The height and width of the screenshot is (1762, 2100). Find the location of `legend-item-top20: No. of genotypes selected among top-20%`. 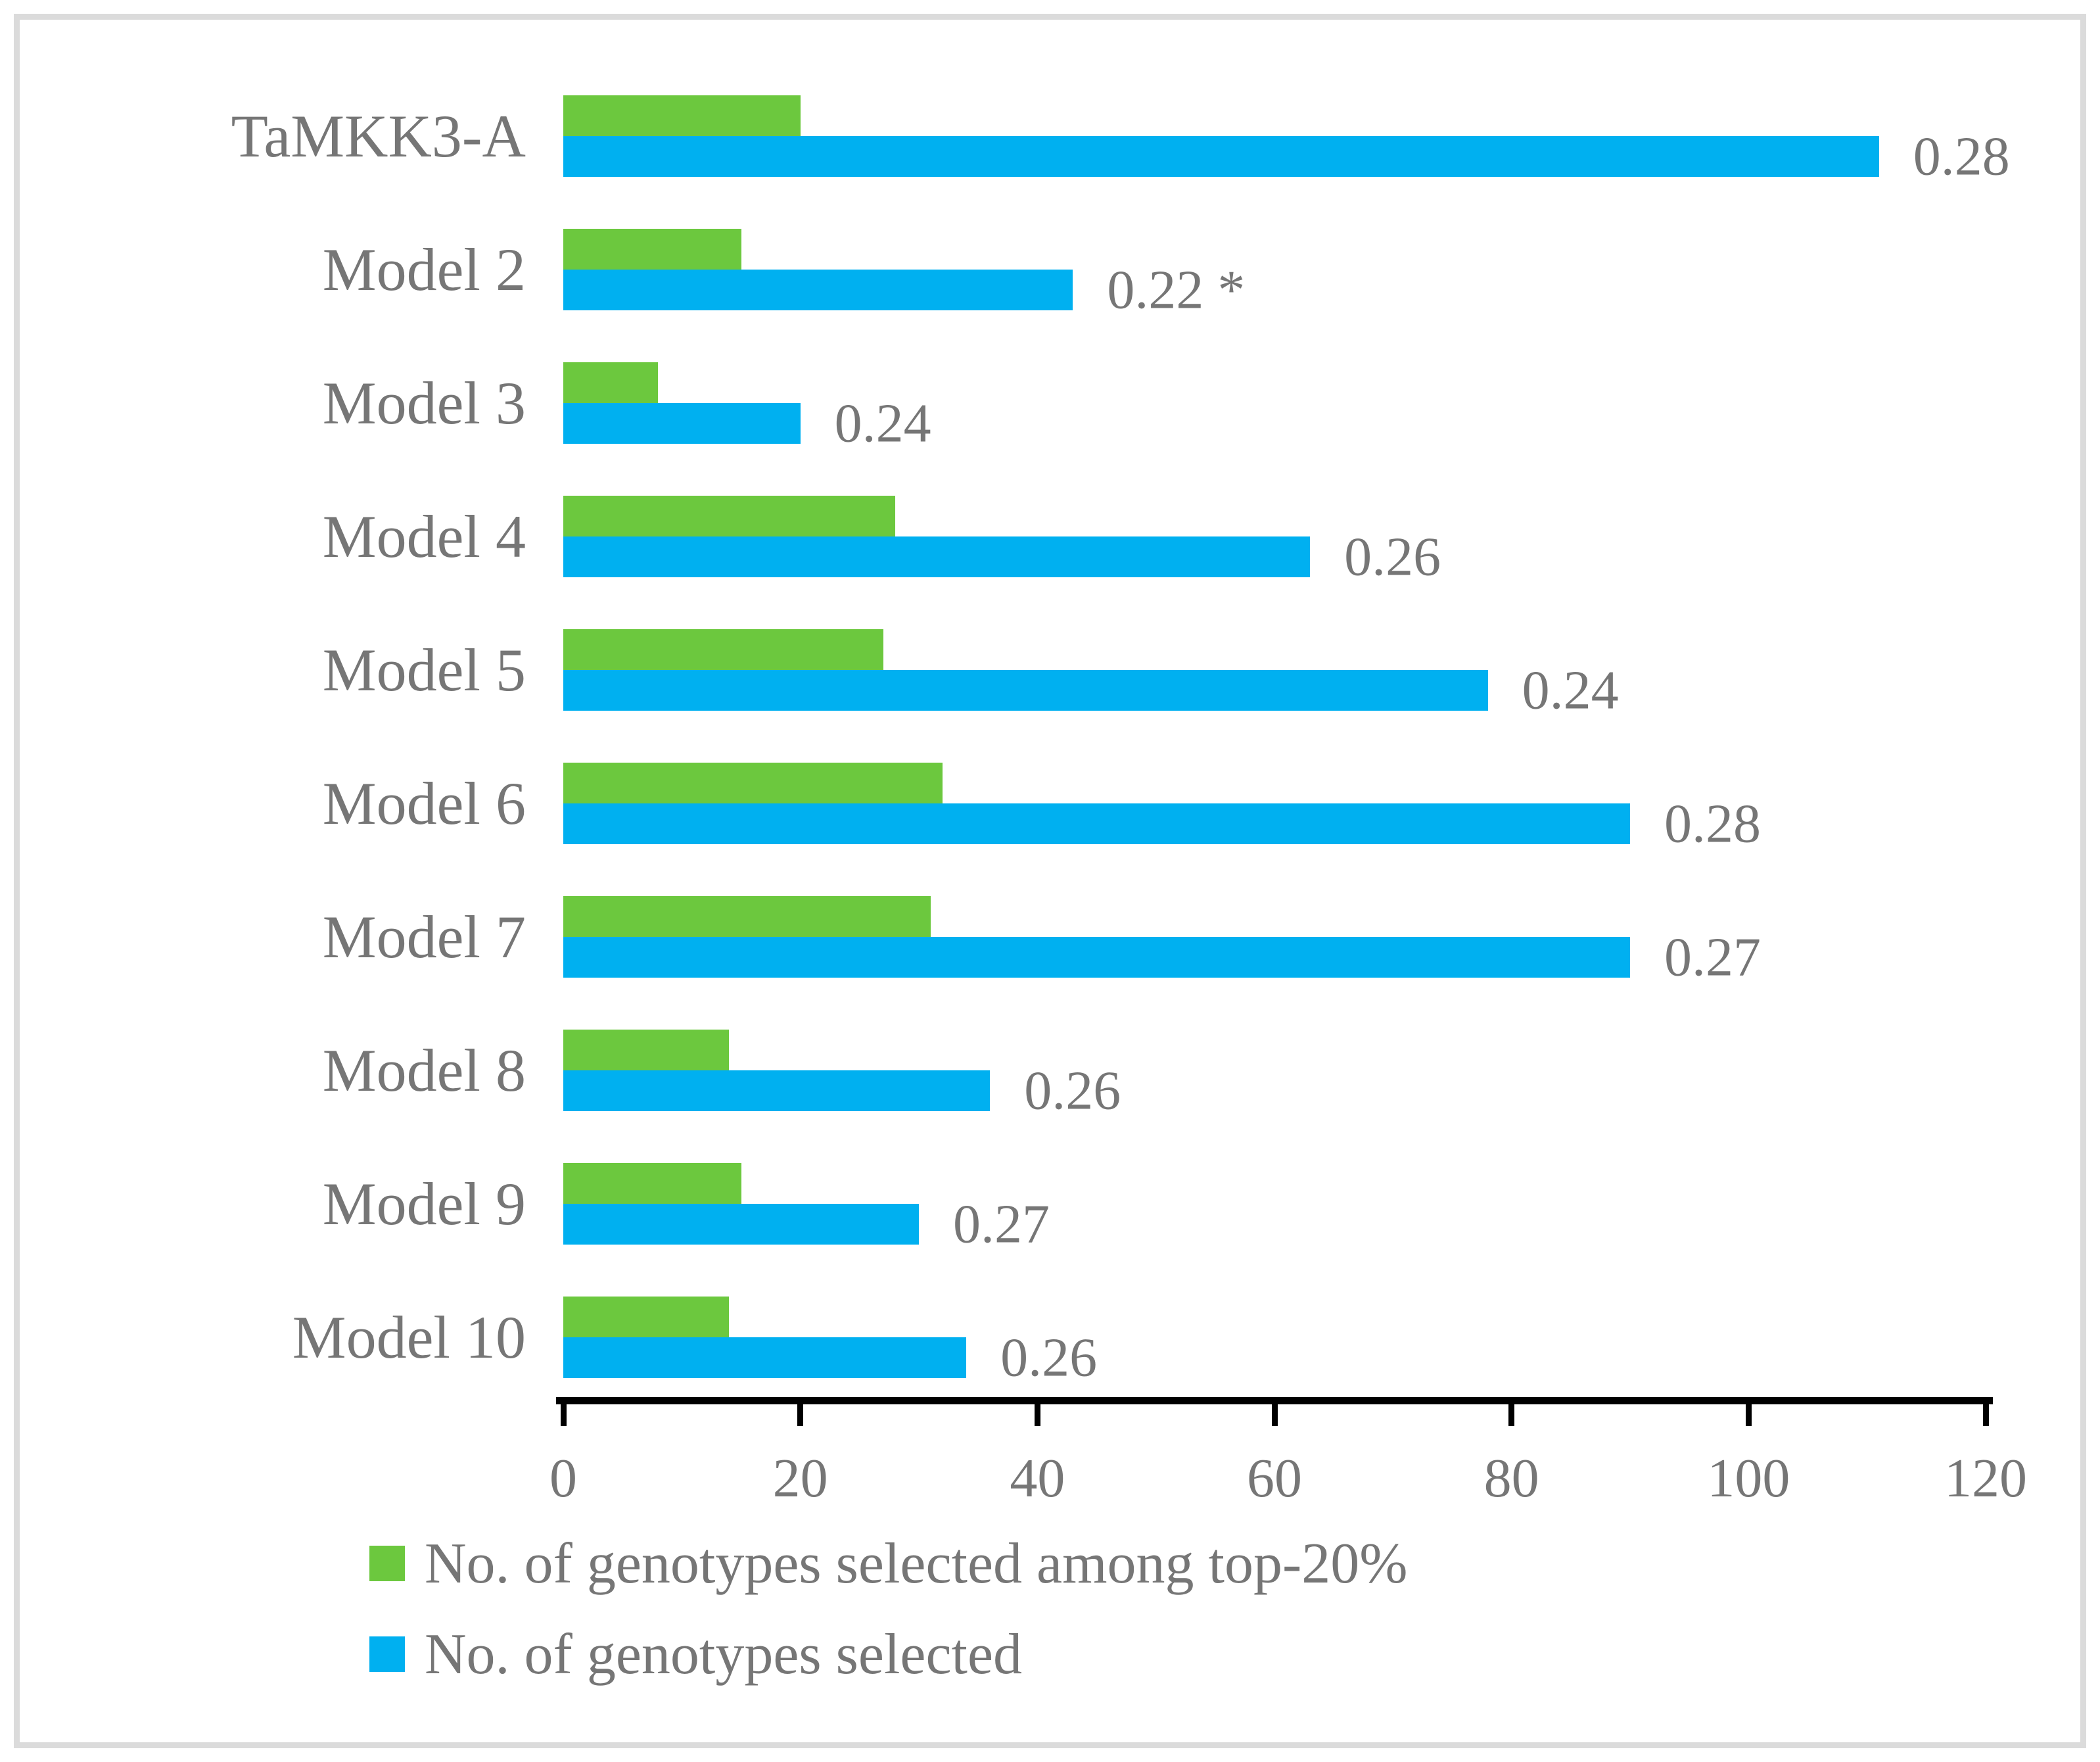

legend-item-top20: No. of genotypes selected among top-20% is located at coordinates (888, 1564).